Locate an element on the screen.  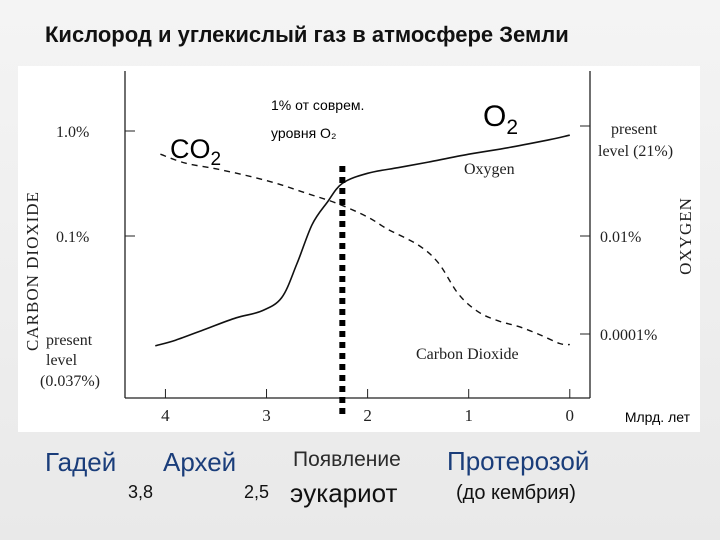
x-ticks: 4 3 2 1 0 is located at coordinates (367, 407).